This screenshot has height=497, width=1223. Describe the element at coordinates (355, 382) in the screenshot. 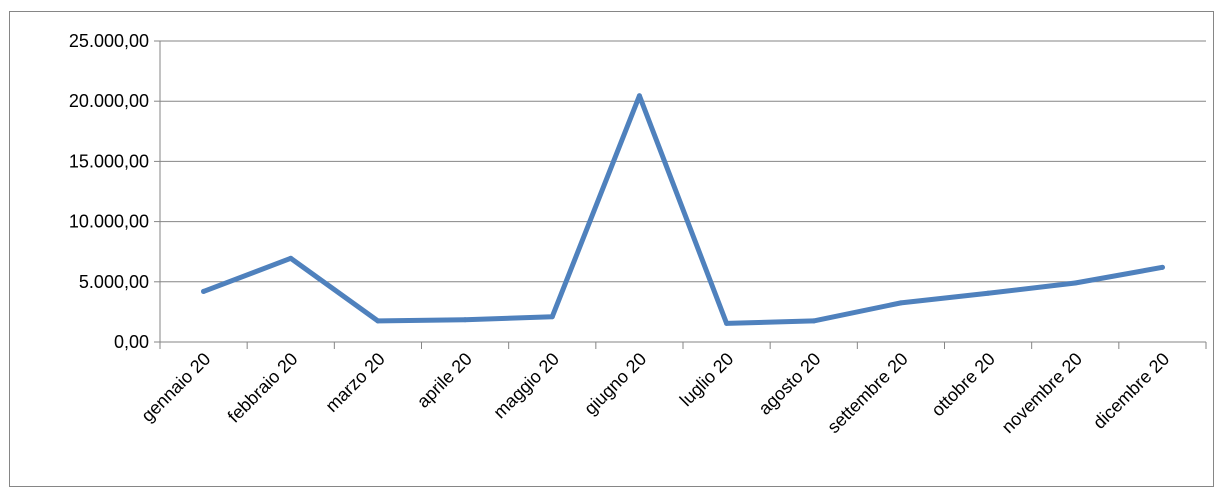

I see `x-tick-label: marzo 20` at that location.